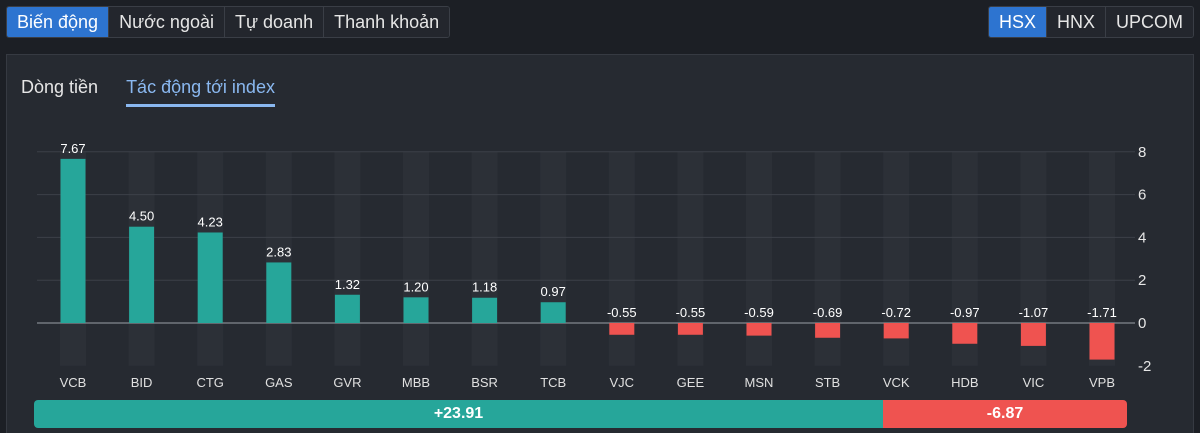 Image resolution: width=1200 pixels, height=433 pixels. I want to click on x-tick-label: BID, so click(142, 382).